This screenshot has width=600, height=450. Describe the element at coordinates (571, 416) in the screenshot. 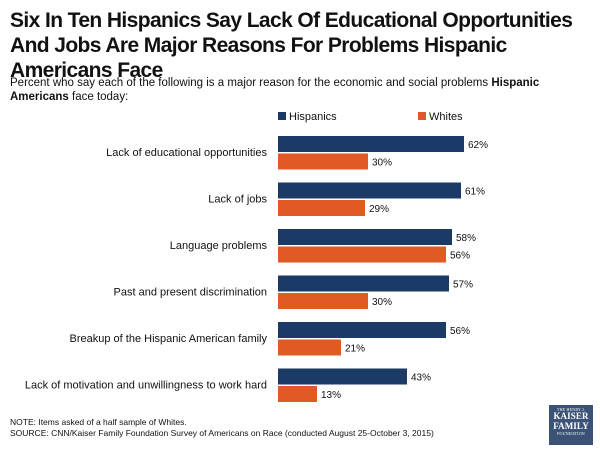

I see `logo-kaiser-text: KAISER` at that location.